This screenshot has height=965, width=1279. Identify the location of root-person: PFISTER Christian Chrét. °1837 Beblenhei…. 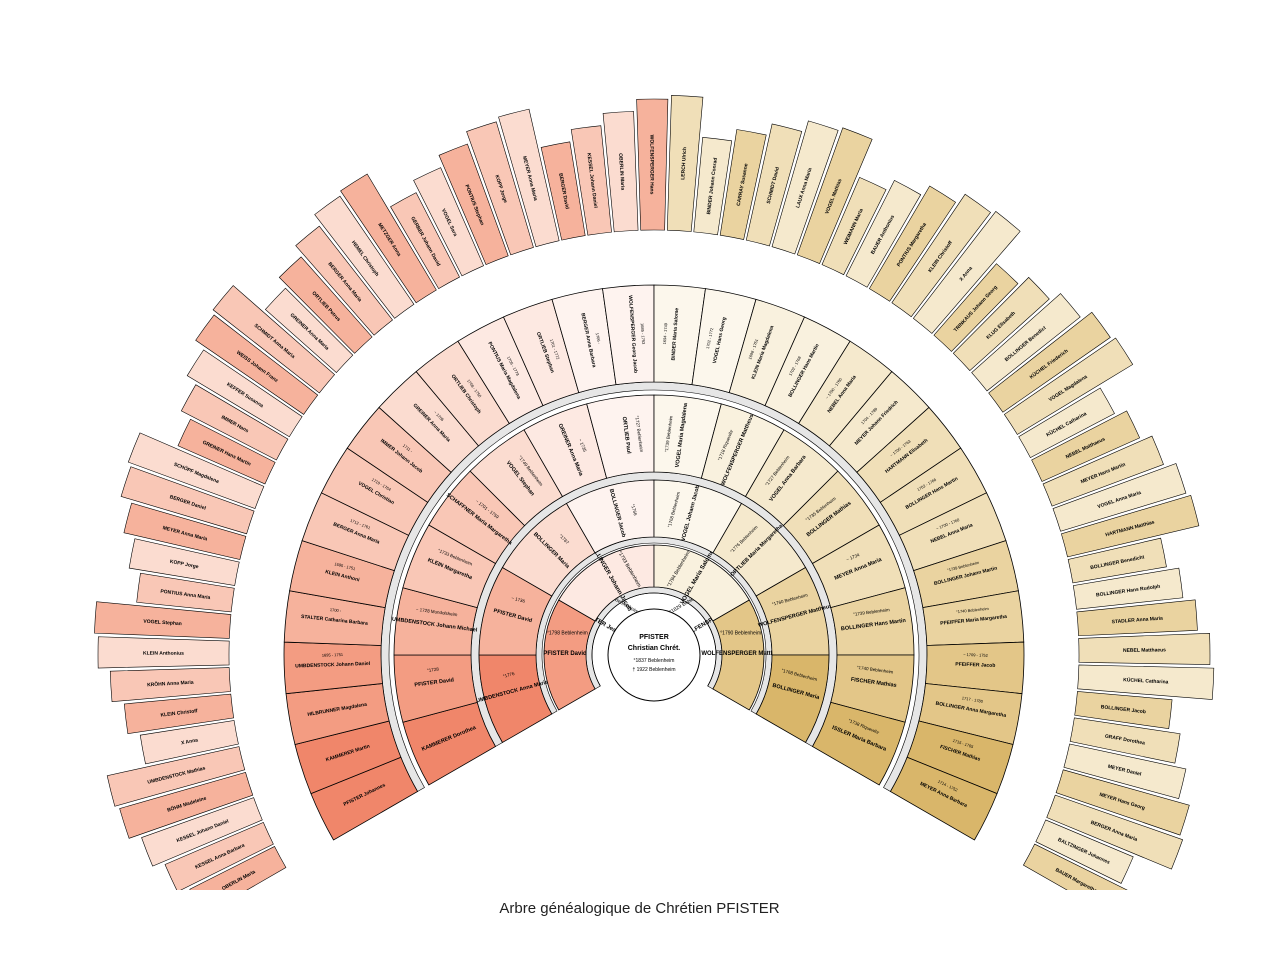
(654, 655).